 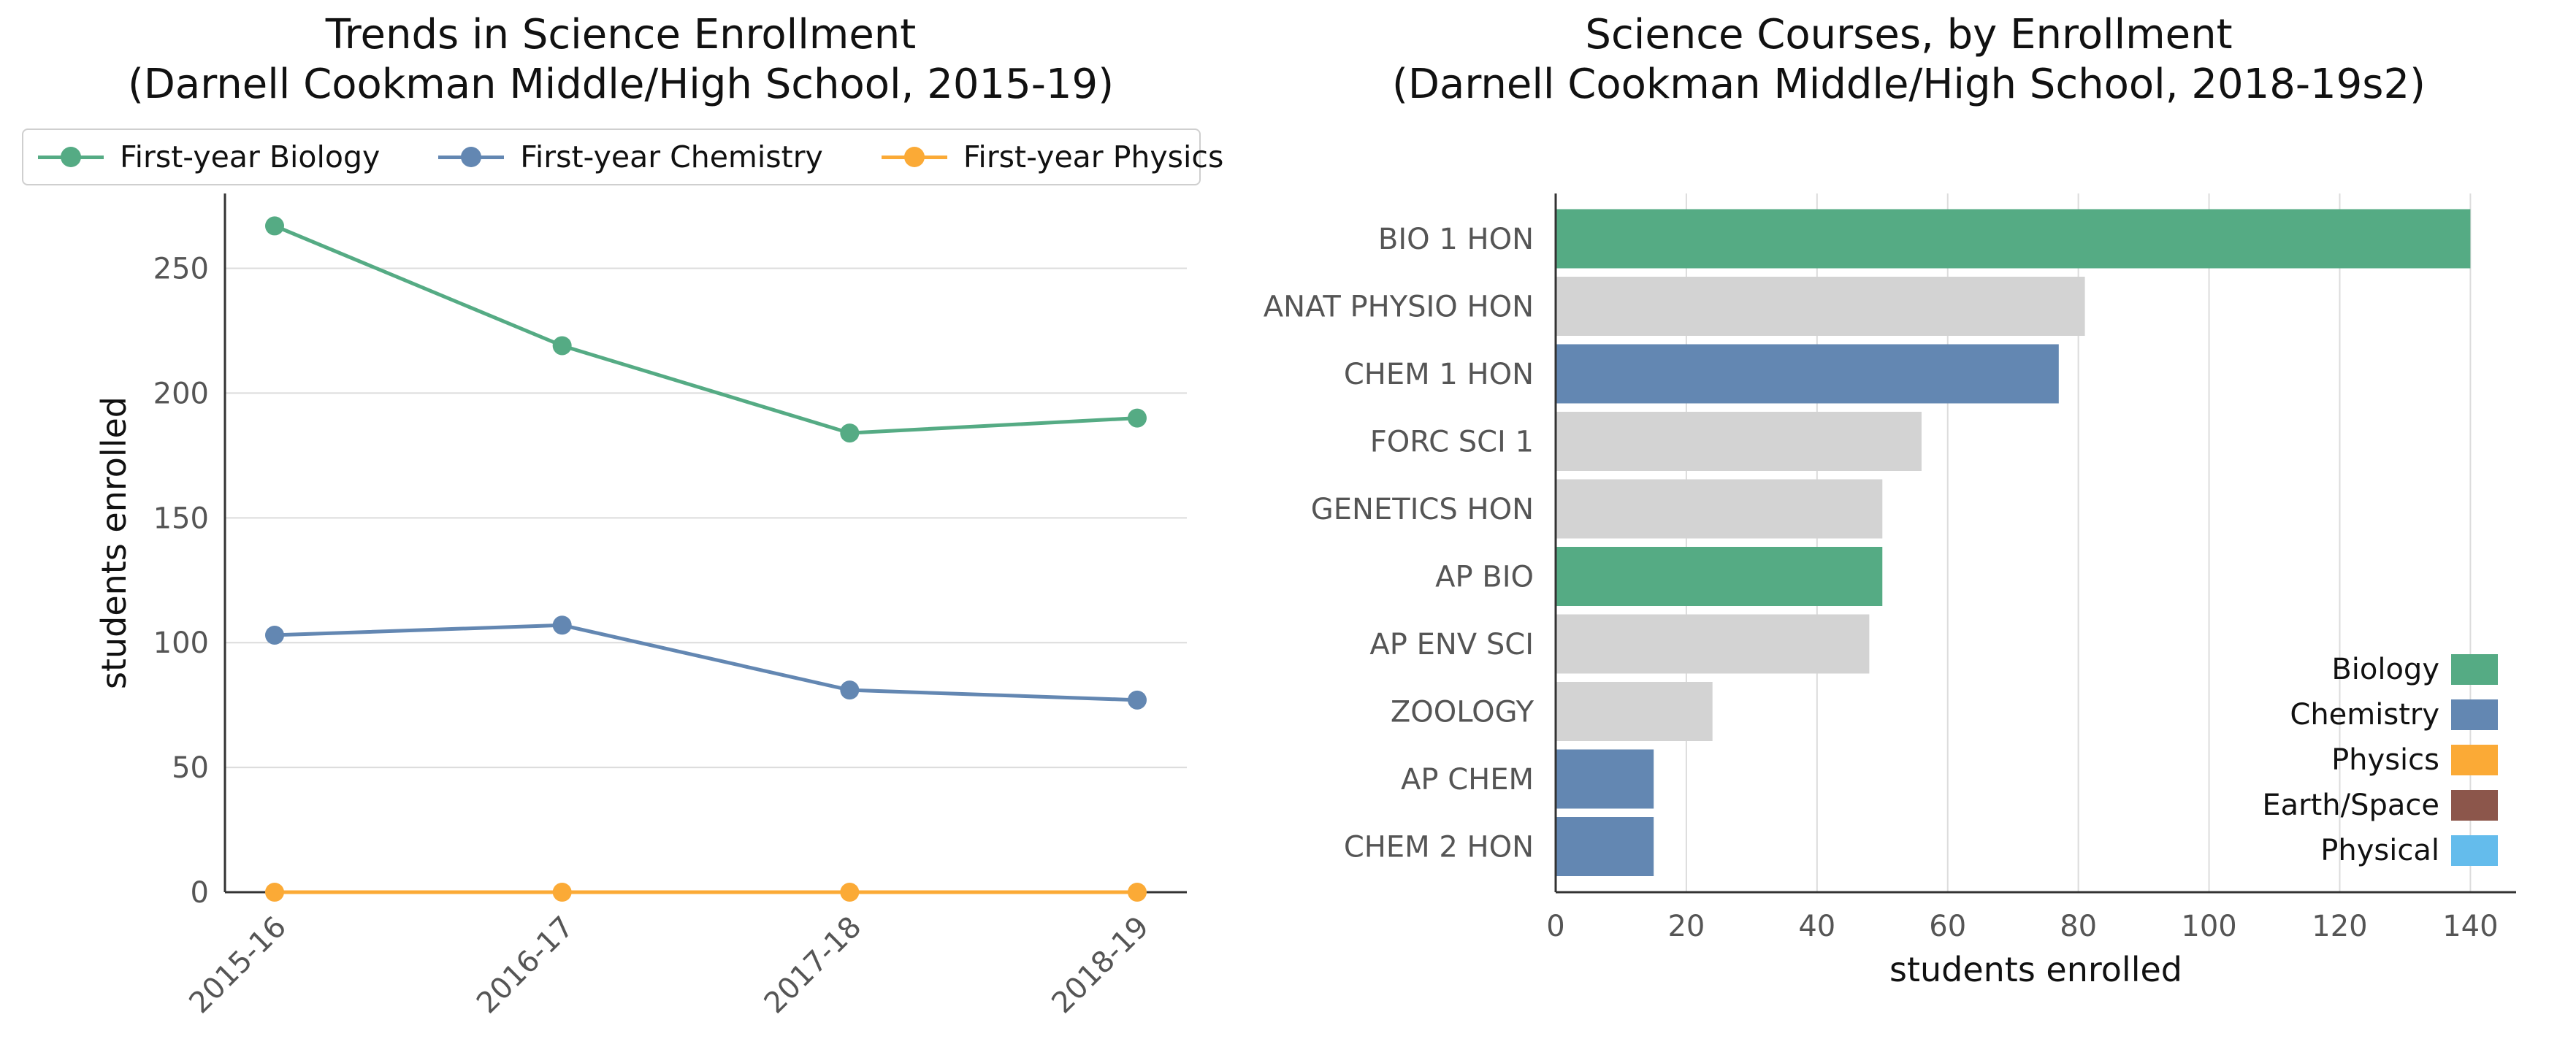 What do you see at coordinates (238, 965) in the screenshot?
I see `x-tick-label: 2015-16` at bounding box center [238, 965].